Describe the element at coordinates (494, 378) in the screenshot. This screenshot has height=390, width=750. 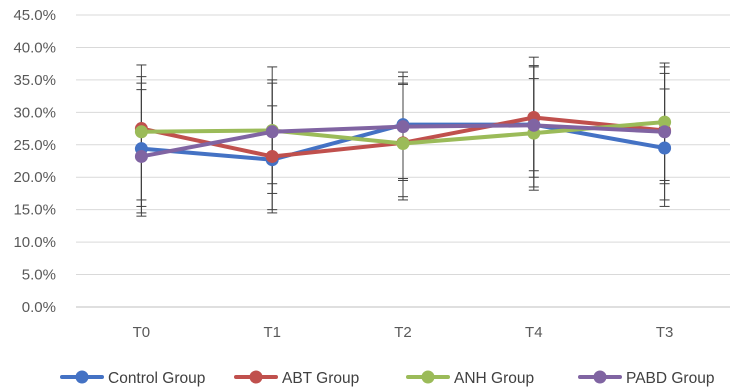
I see `legend-label: ANH Group` at that location.